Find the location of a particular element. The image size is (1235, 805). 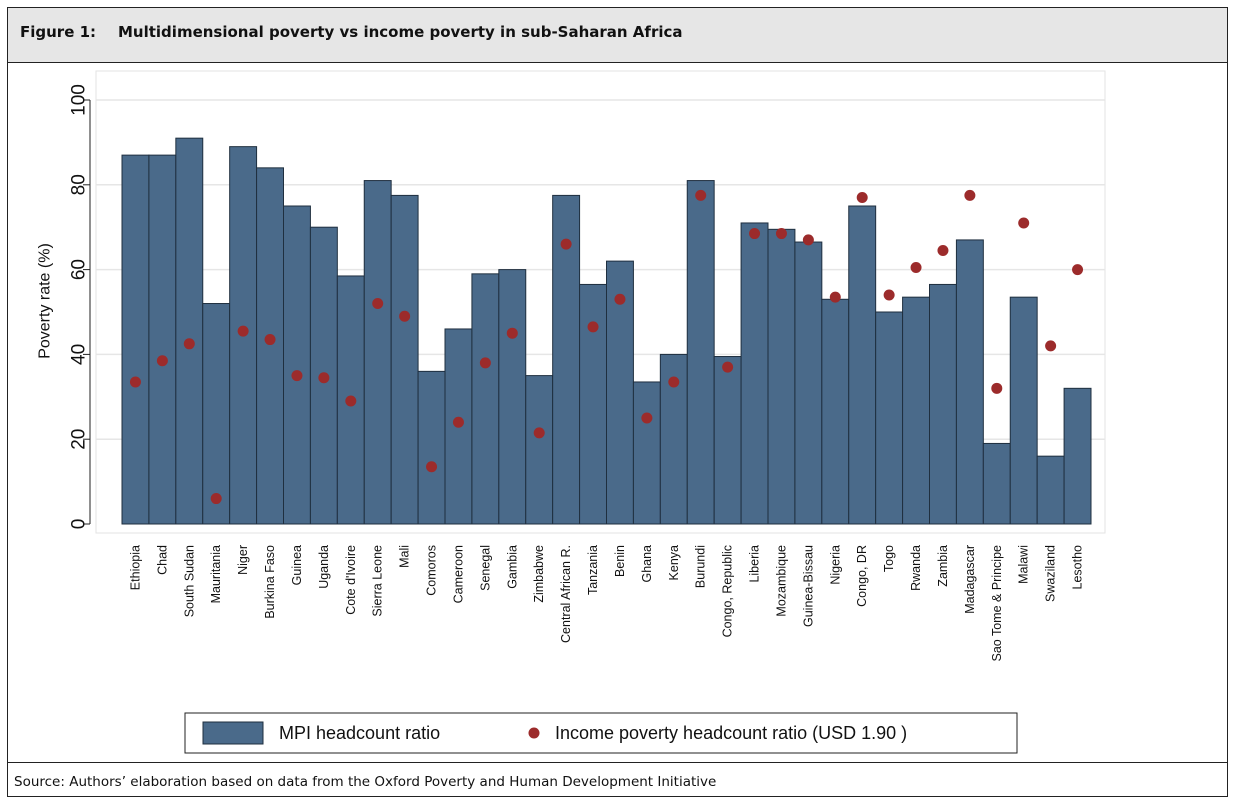

x-tick-label: Uganda is located at coordinates (324, 567).